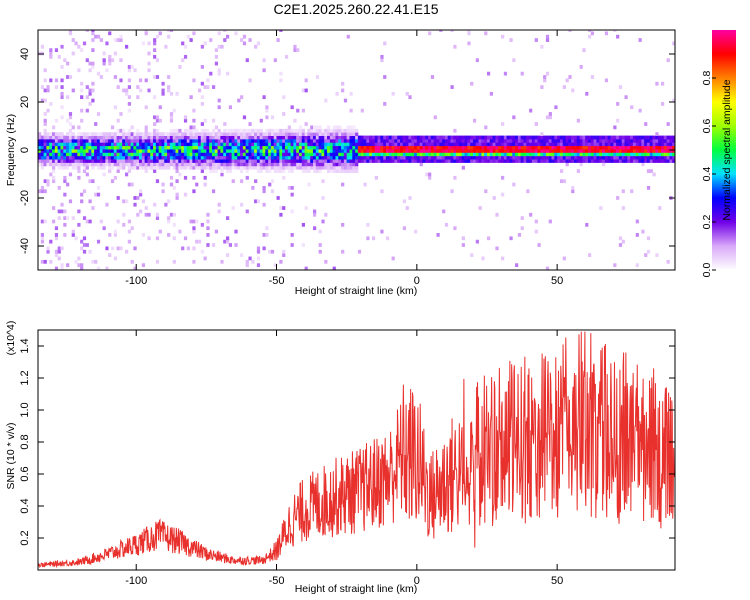 The image size is (750, 600). I want to click on x-tick-label: 50, so click(557, 281).